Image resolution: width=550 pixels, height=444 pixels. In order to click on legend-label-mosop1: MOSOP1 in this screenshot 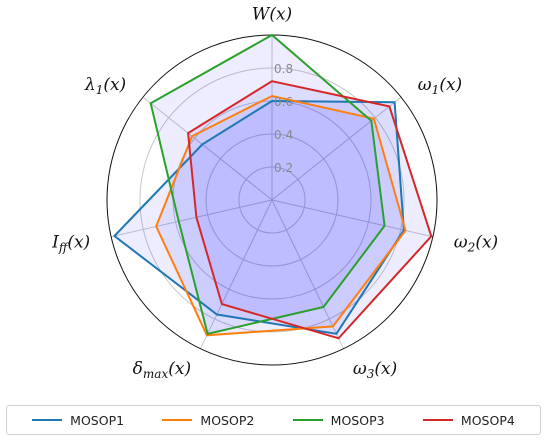, I will do `click(97, 420)`.